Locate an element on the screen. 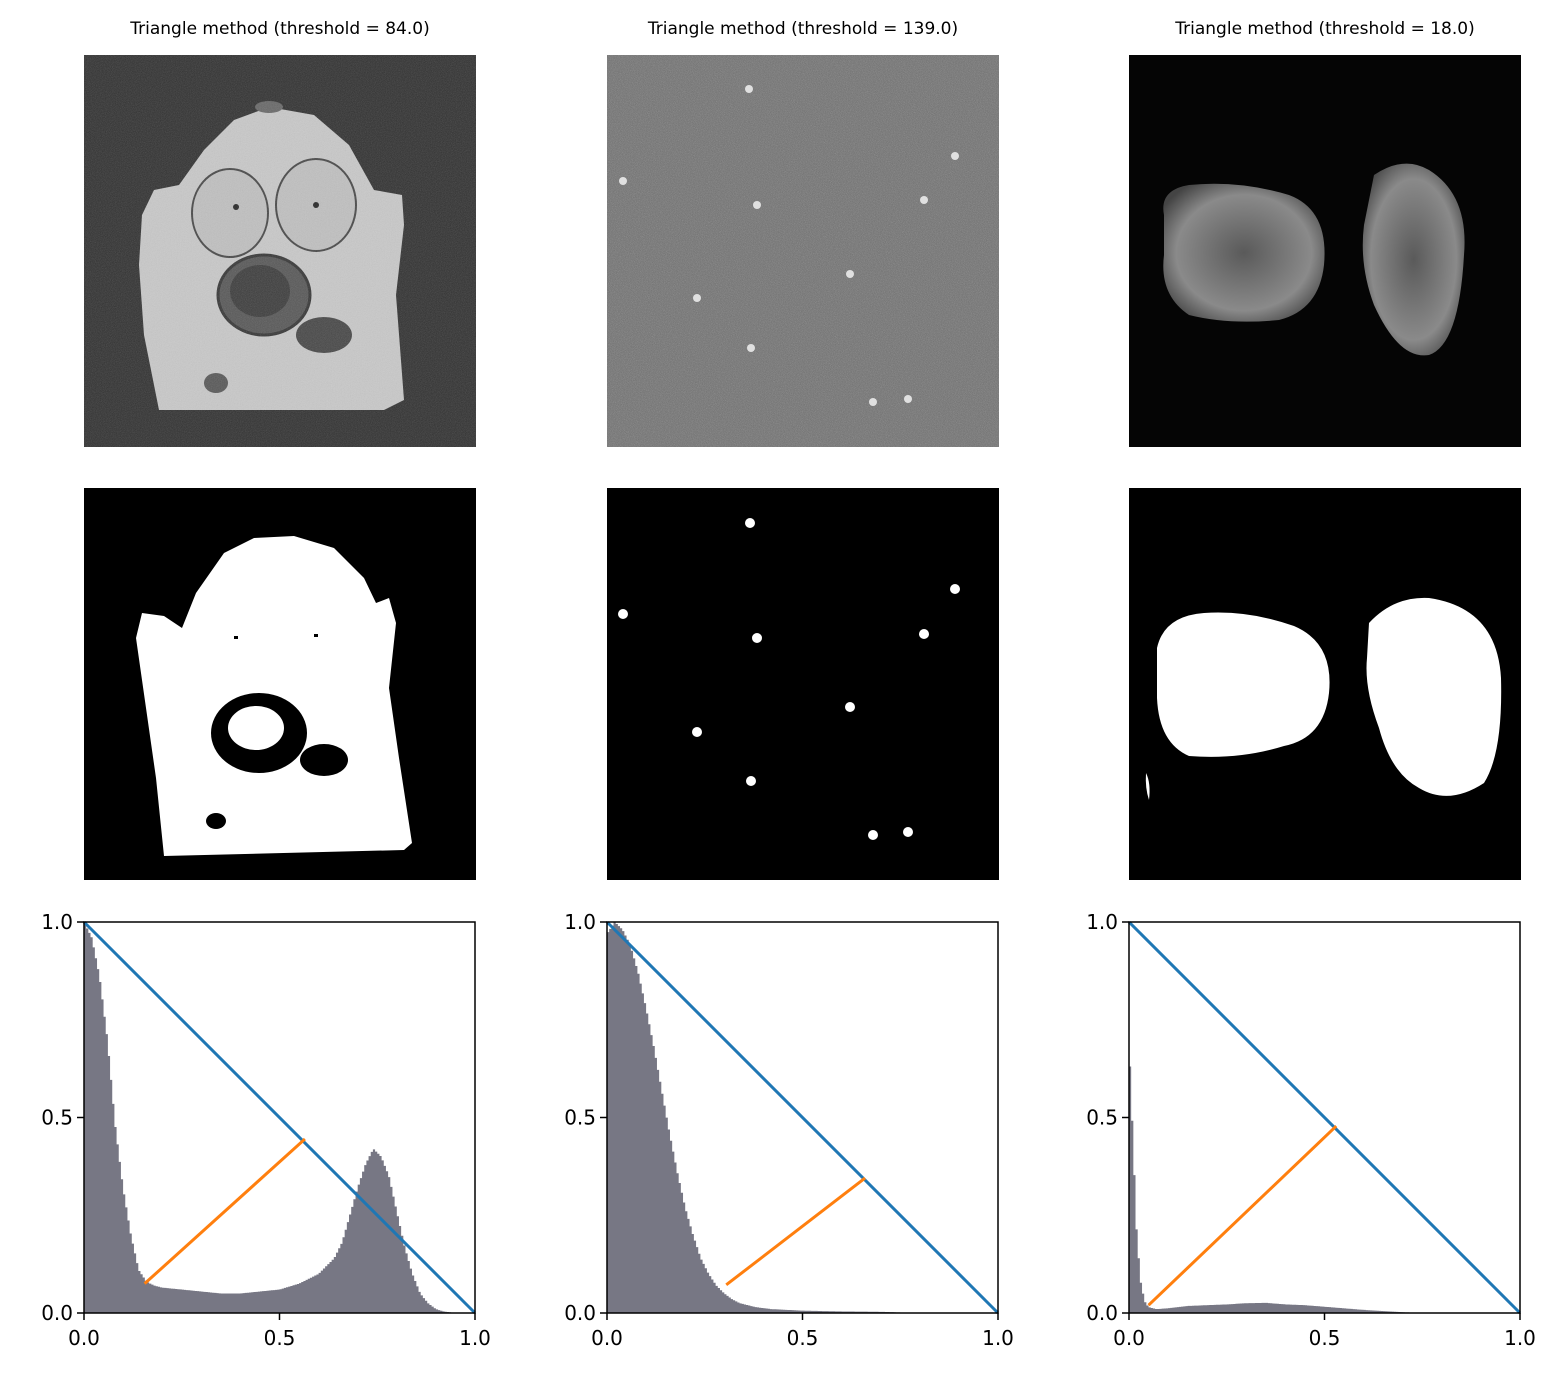 This screenshot has height=1380, width=1563. y-tick-label-3-1: 0.5 is located at coordinates (1102, 1118).